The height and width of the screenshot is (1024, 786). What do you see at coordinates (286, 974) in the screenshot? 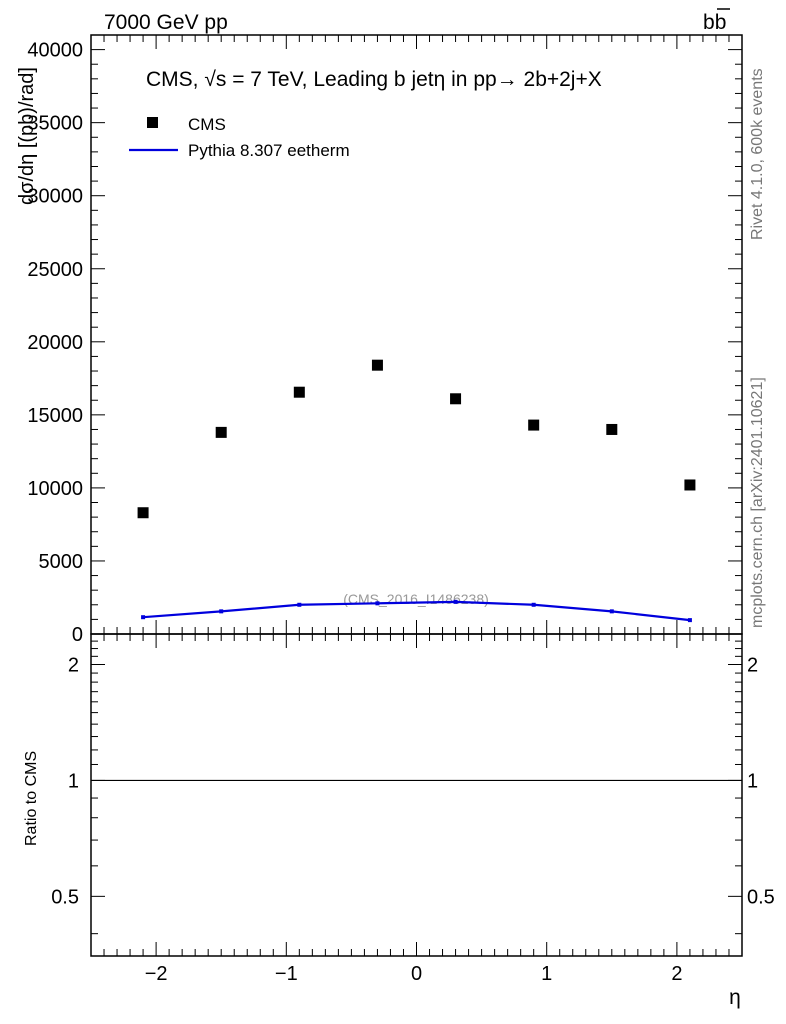
I see `x-tick-label: −1` at bounding box center [286, 974].